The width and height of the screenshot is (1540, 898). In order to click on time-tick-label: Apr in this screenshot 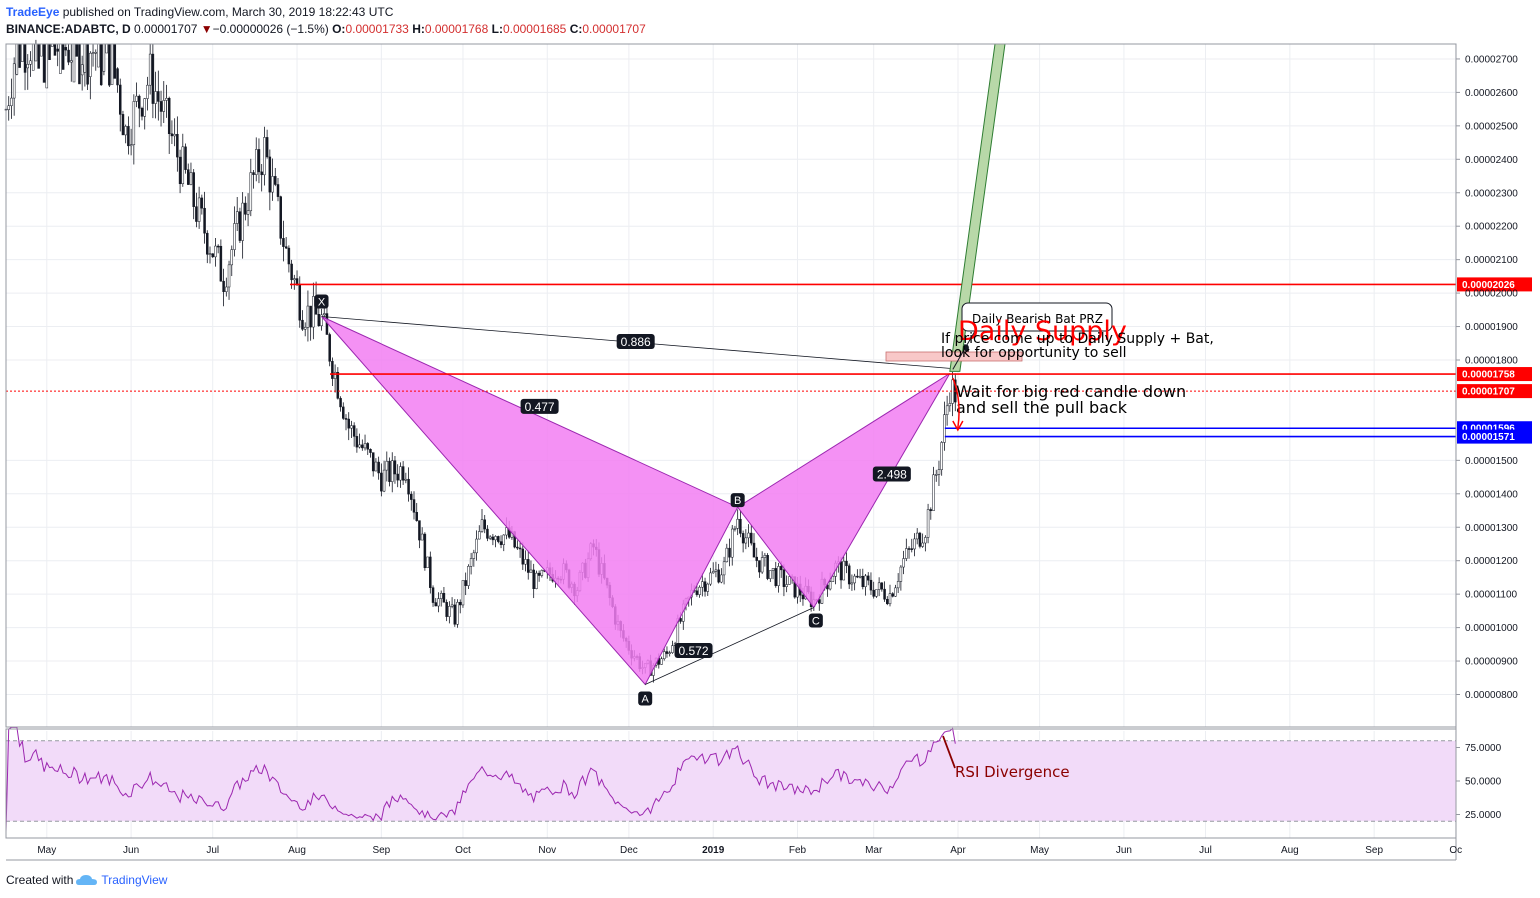, I will do `click(958, 850)`.